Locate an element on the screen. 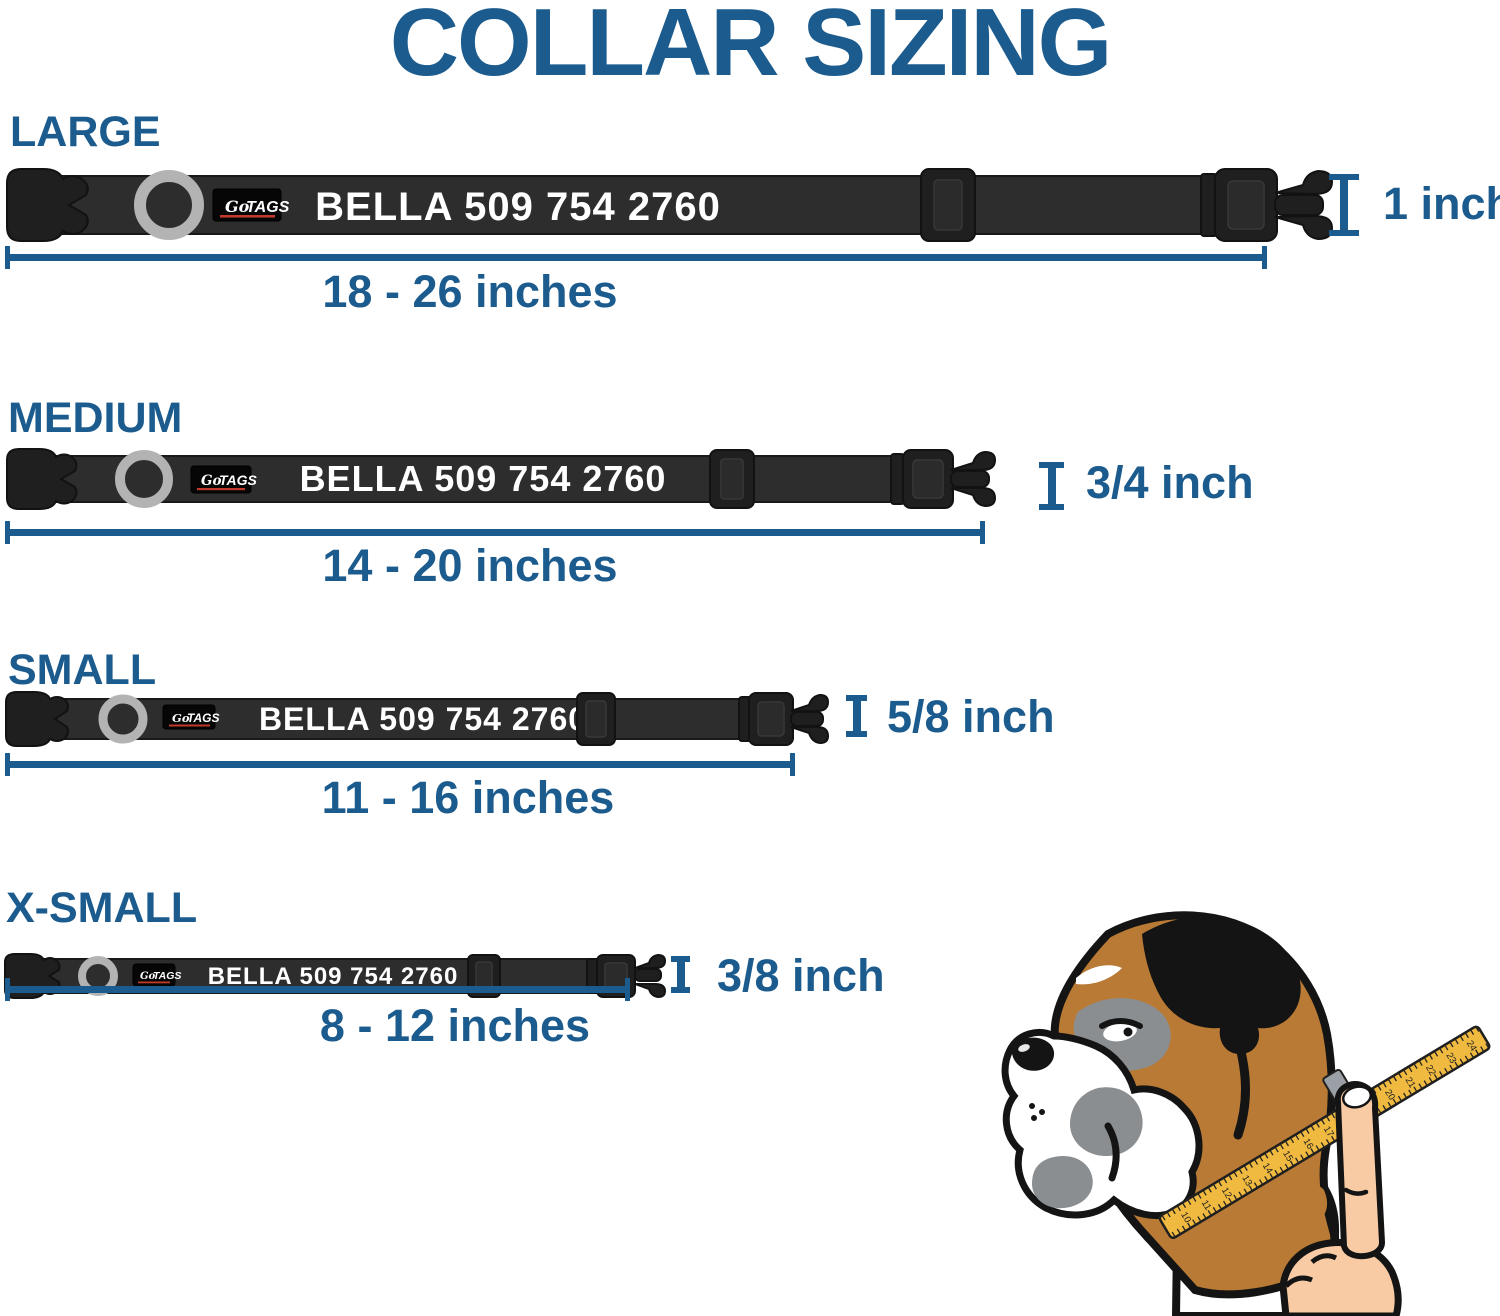  brand-underline is located at coordinates (189, 725).